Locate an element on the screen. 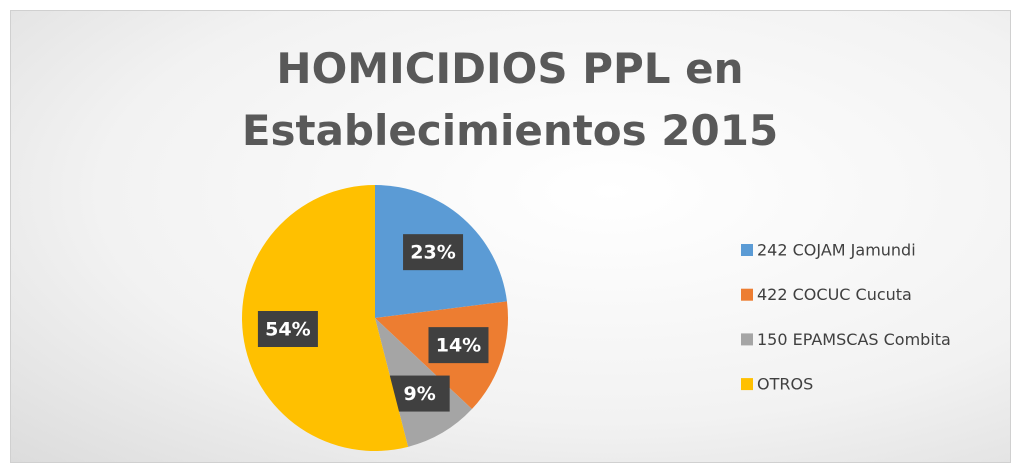  data-label: 9% is located at coordinates (420, 394).